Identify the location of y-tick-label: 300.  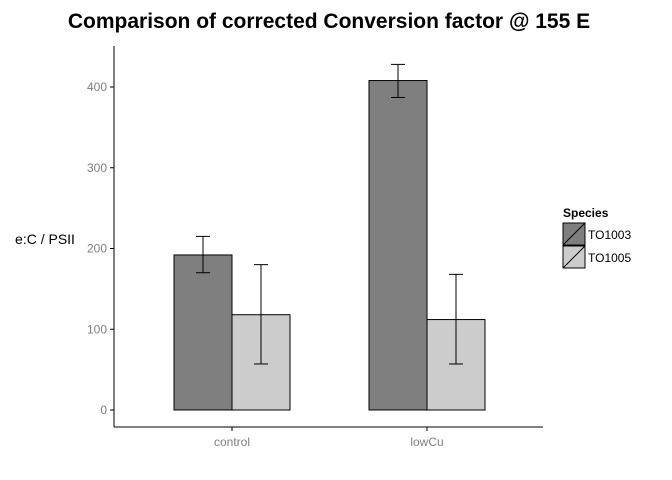
(97, 168).